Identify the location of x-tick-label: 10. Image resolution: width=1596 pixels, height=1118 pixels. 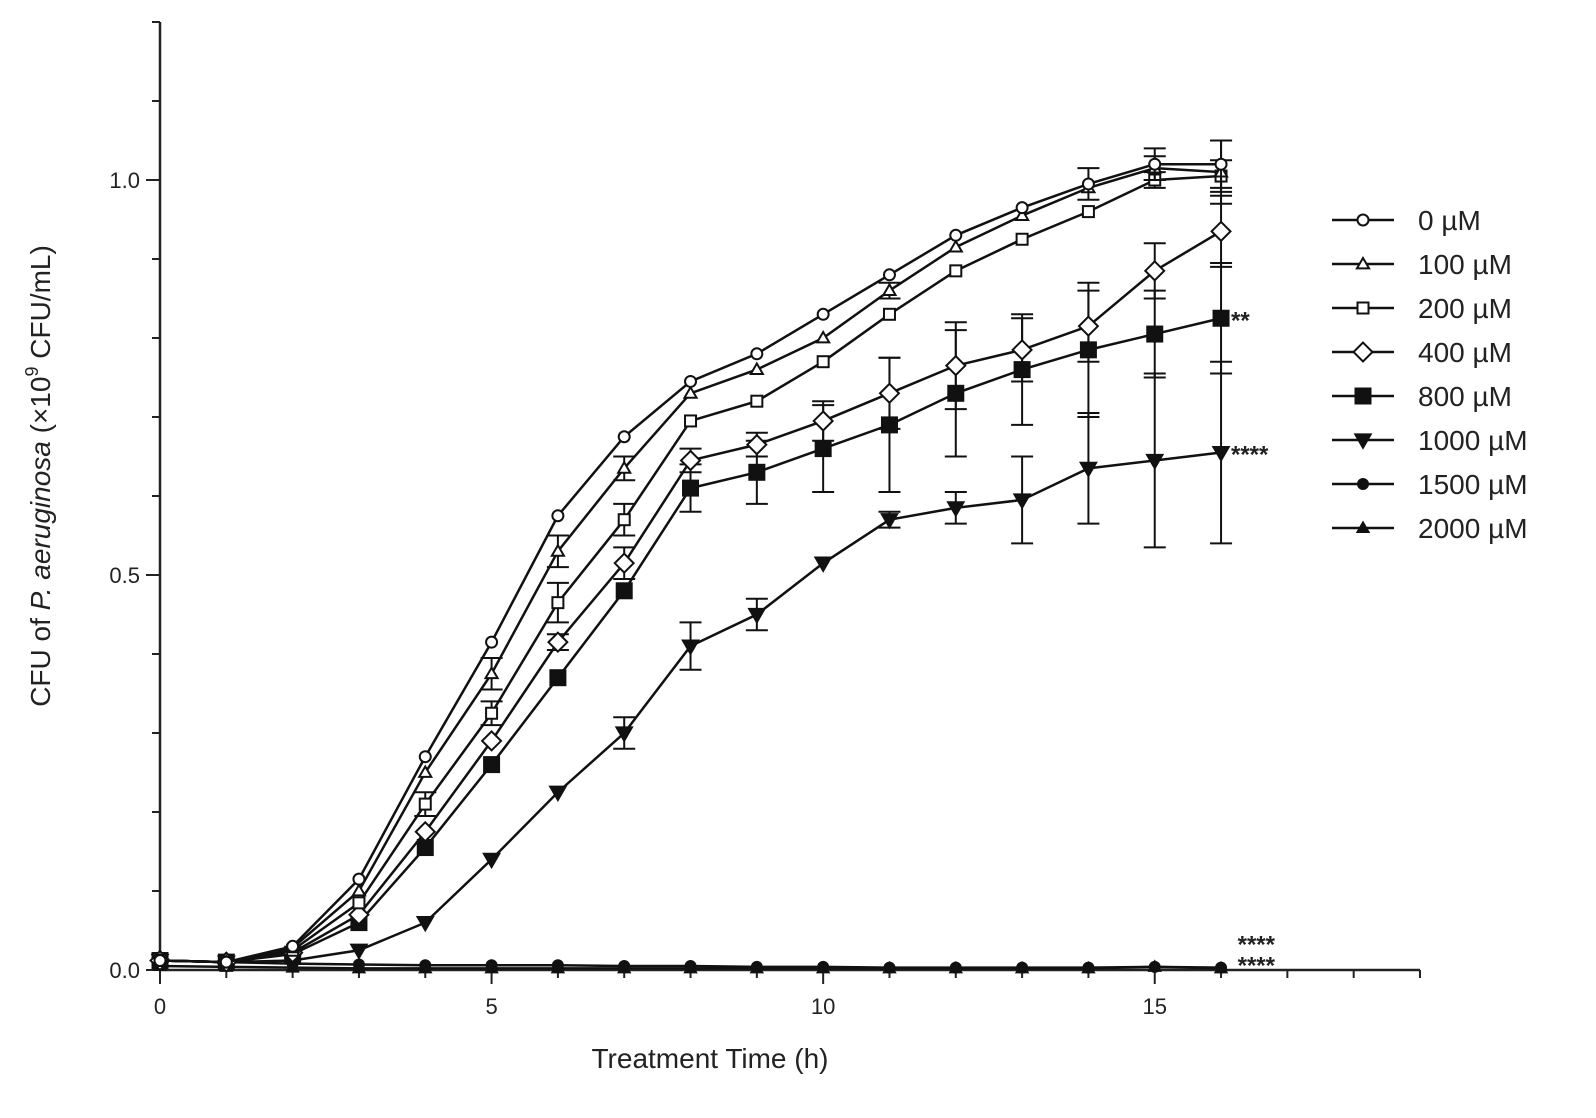
(823, 1006).